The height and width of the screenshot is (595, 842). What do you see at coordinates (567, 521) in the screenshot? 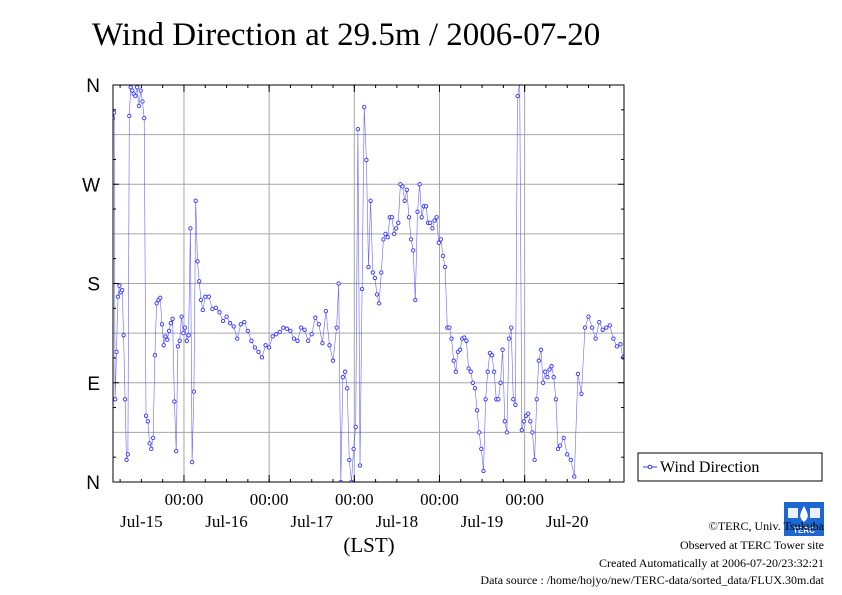
I see `date-label: Jul-20` at bounding box center [567, 521].